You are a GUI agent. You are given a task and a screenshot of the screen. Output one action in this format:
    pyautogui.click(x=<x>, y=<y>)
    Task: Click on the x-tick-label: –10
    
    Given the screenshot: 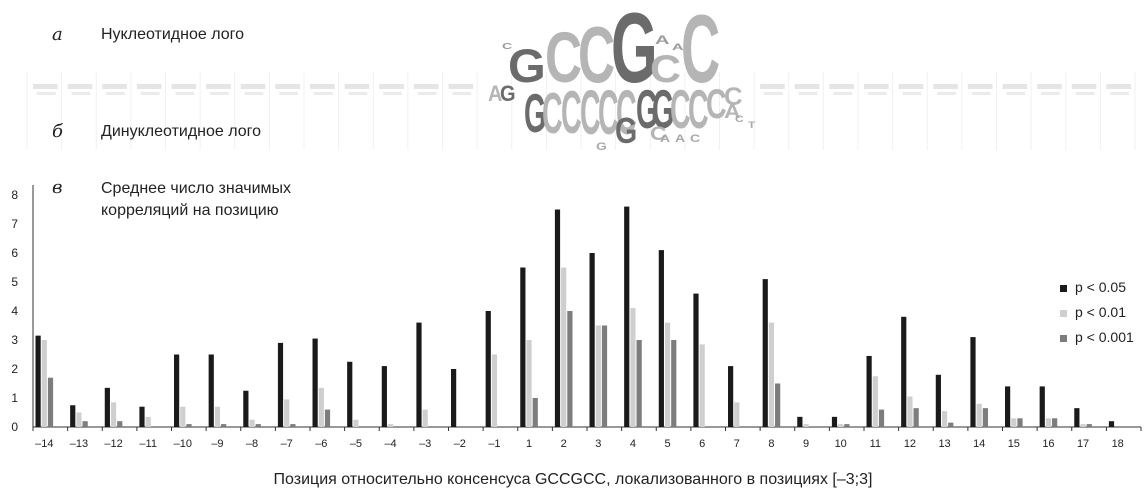 What is the action you would take?
    pyautogui.click(x=183, y=444)
    